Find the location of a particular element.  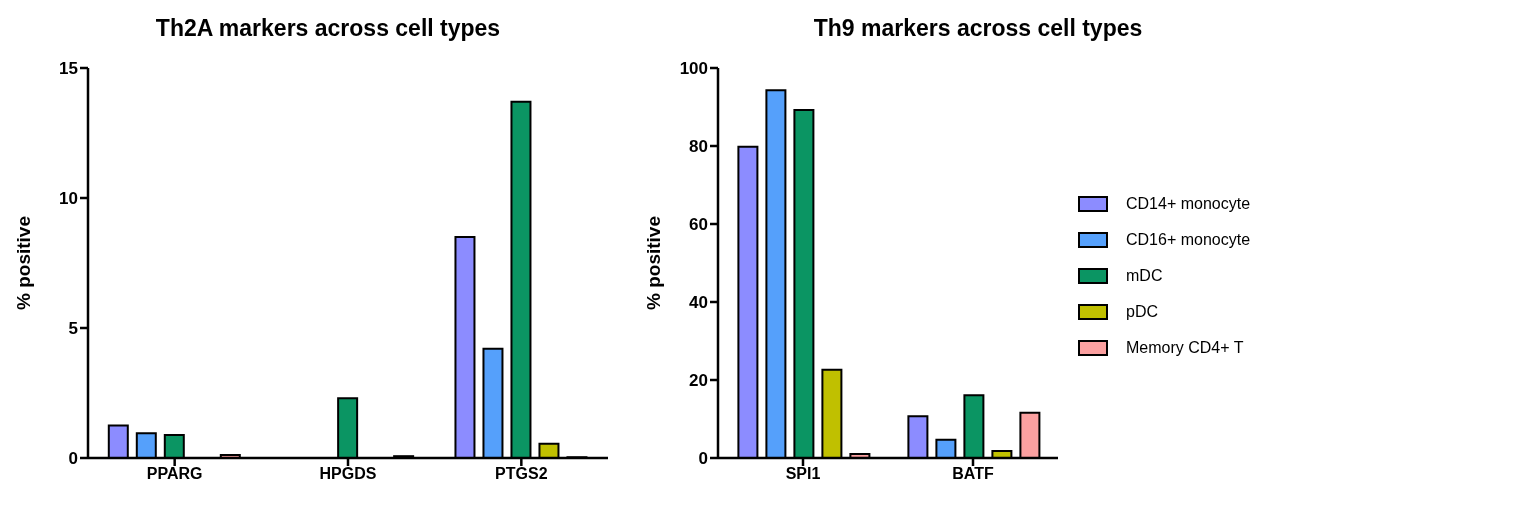

y-tick-label: 20 is located at coordinates (698, 381).